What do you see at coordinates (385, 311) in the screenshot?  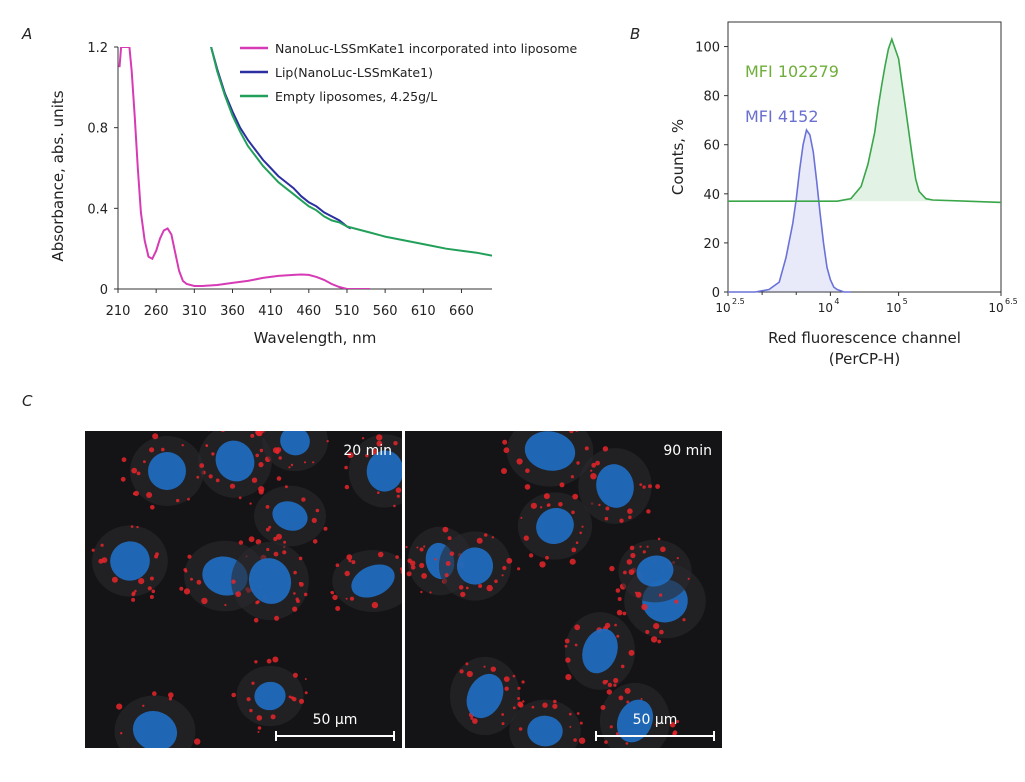 I see `x-tick-label: 560` at bounding box center [385, 311].